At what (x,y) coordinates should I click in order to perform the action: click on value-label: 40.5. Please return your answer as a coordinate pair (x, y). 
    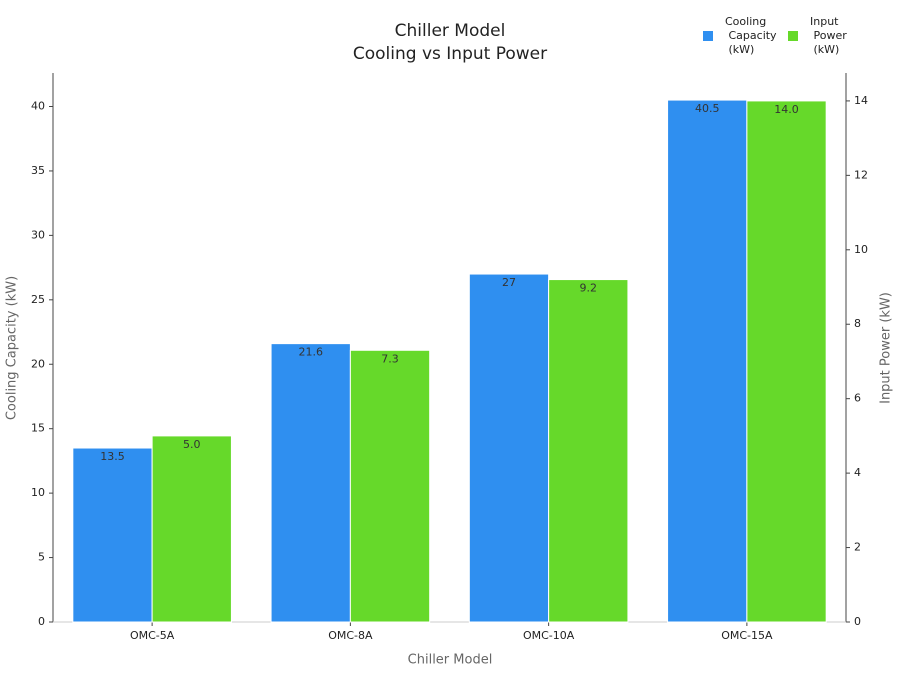
    Looking at the image, I should click on (707, 108).